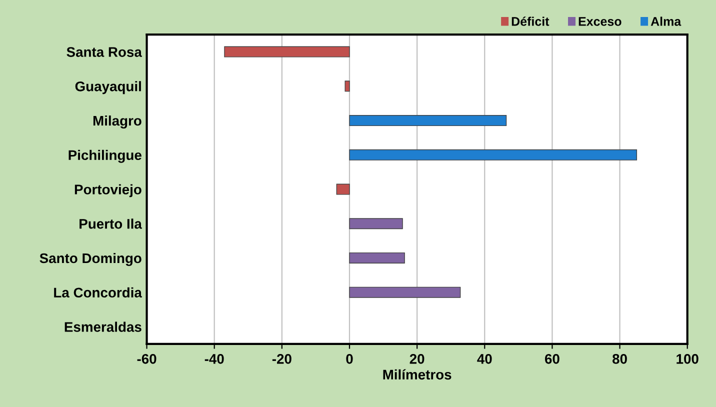 The width and height of the screenshot is (716, 407). I want to click on legend-label: Déficit, so click(531, 21).